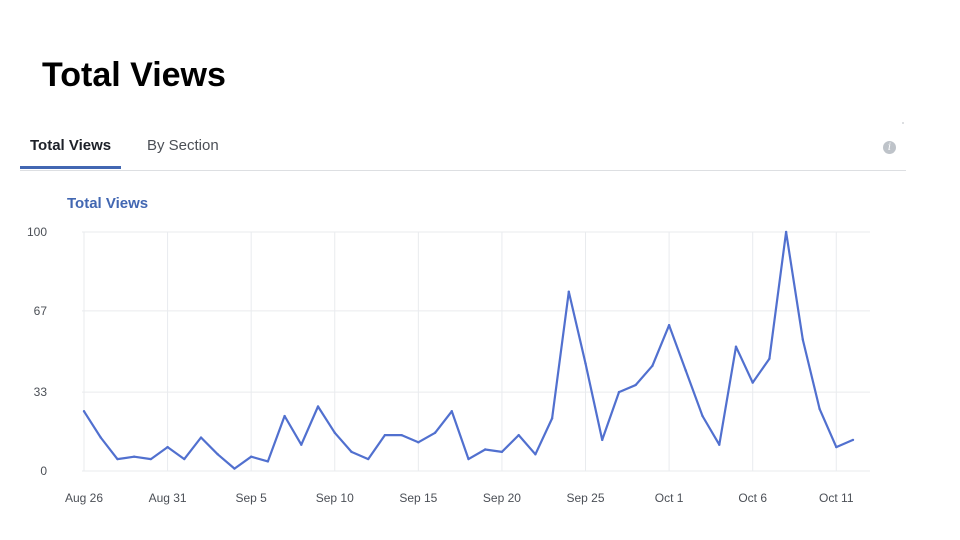 The width and height of the screenshot is (960, 540). What do you see at coordinates (71, 145) in the screenshot?
I see `tab-total-views: Total Views` at bounding box center [71, 145].